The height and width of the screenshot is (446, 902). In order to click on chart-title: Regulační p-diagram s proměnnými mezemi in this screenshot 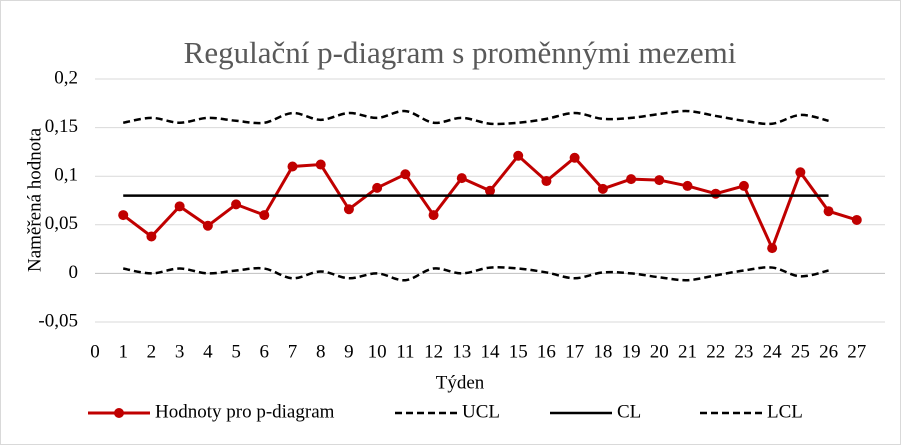, I will do `click(460, 52)`.